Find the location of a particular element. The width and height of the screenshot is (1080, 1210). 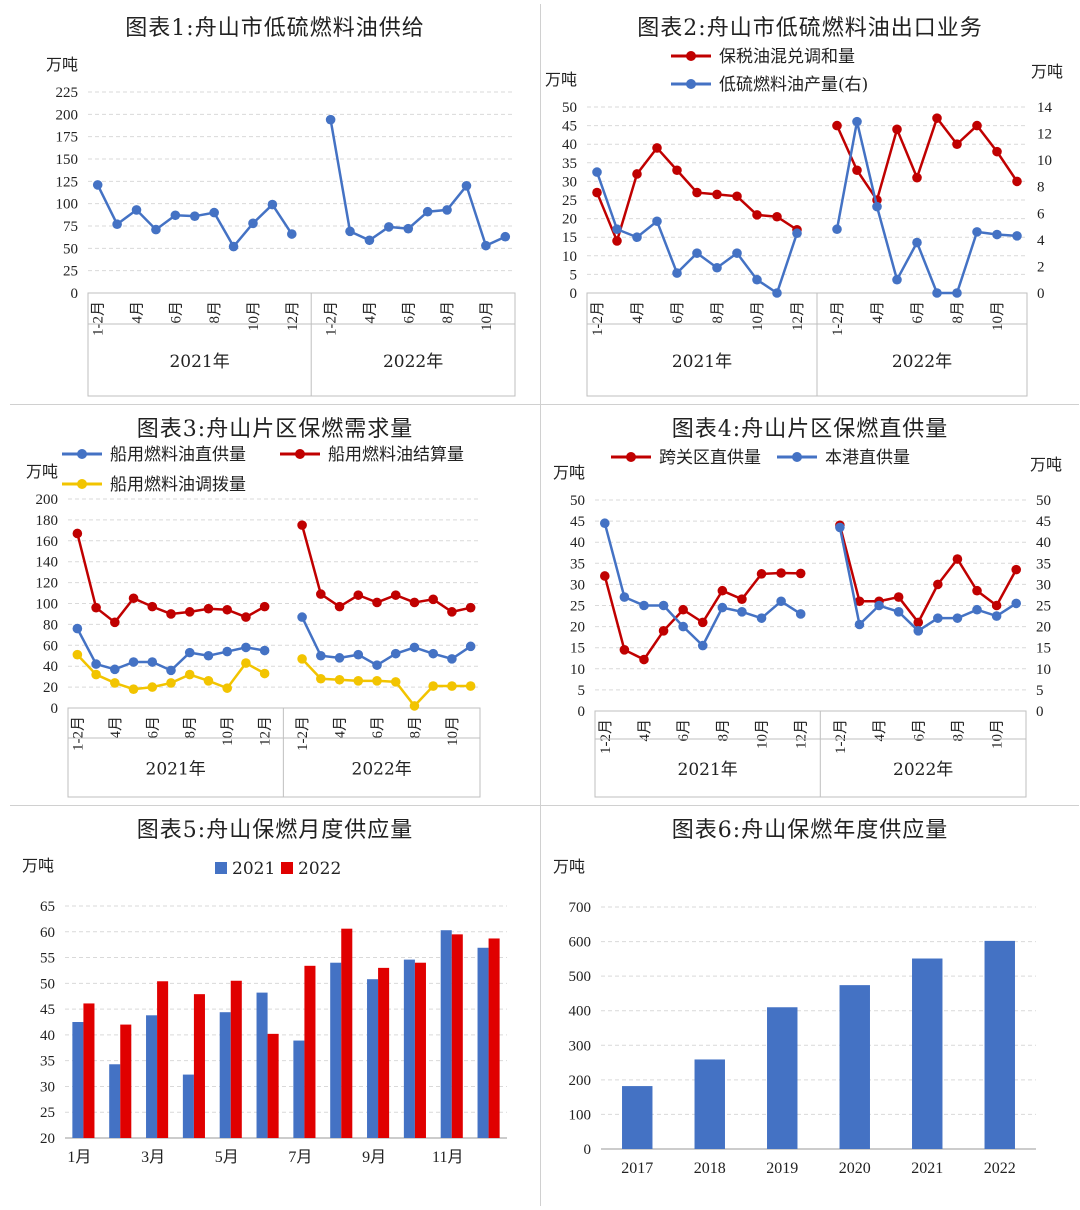

x-tick-label: 7月 is located at coordinates (300, 1157).